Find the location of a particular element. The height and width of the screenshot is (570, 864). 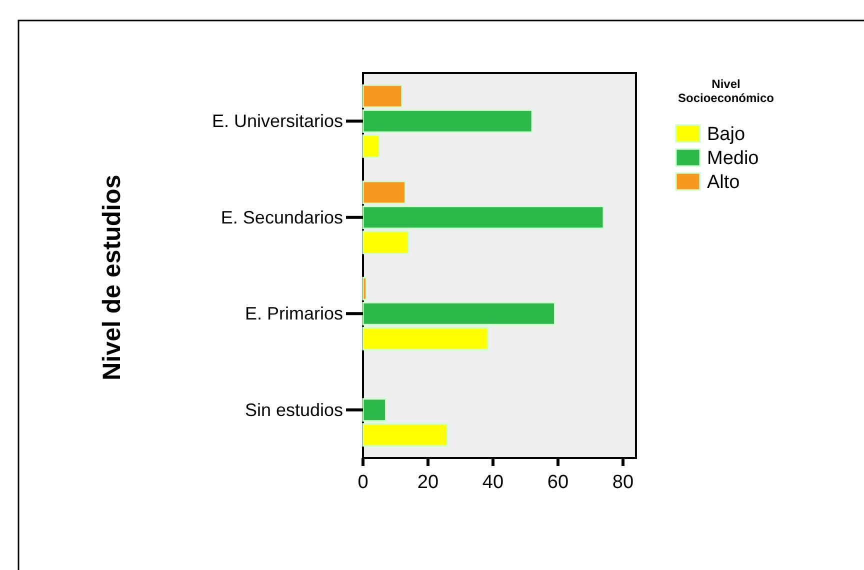

x-tick-label: 40 is located at coordinates (493, 482).